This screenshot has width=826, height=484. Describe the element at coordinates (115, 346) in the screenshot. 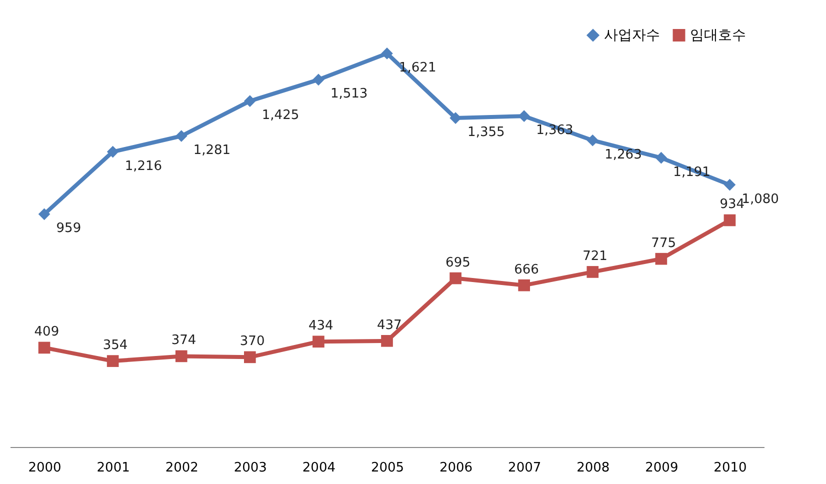

I see `data-label: 354` at that location.